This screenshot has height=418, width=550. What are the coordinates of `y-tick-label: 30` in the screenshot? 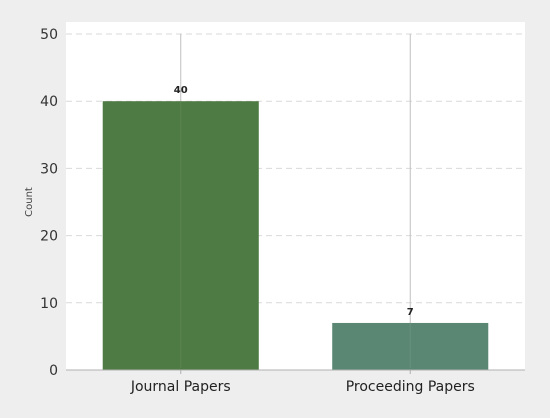 It's located at (49, 169).